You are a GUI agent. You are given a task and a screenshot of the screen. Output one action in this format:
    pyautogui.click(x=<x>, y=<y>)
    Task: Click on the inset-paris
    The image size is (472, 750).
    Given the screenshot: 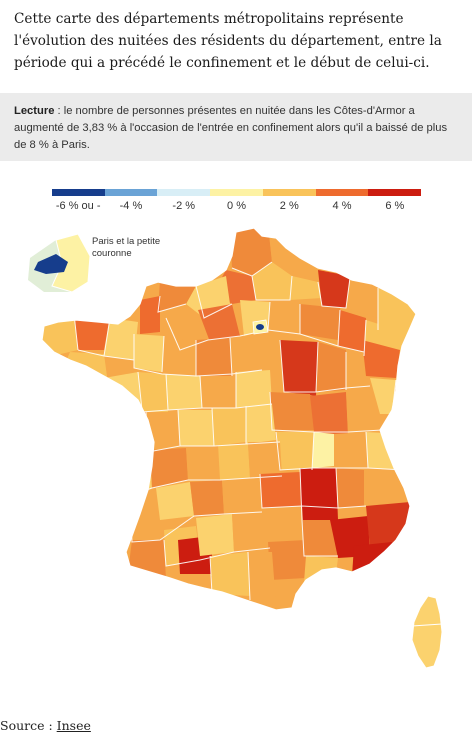 What is the action you would take?
    pyautogui.click(x=51, y=264)
    